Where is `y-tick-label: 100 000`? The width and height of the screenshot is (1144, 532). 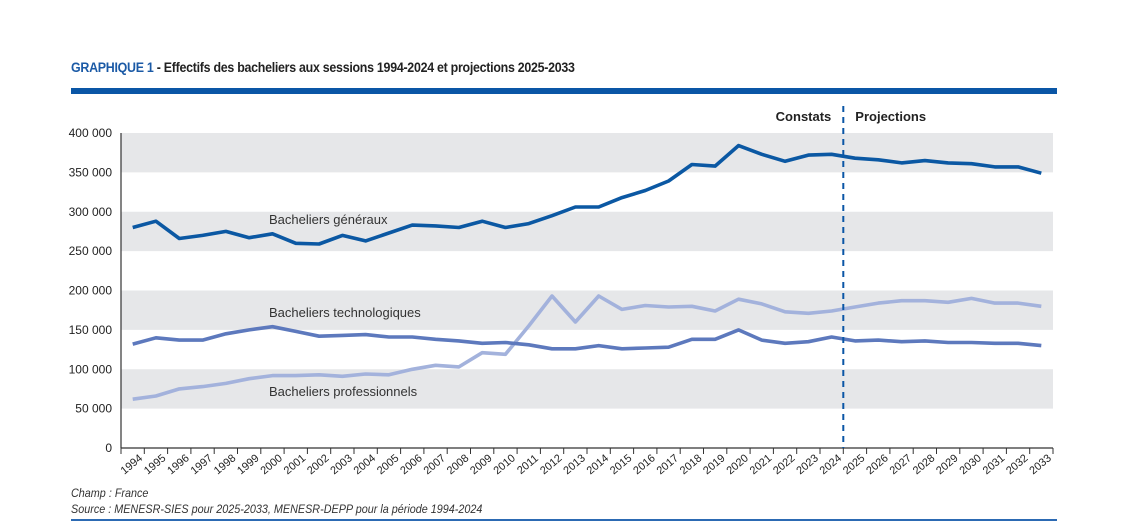 y-tick-label: 100 000 is located at coordinates (91, 369).